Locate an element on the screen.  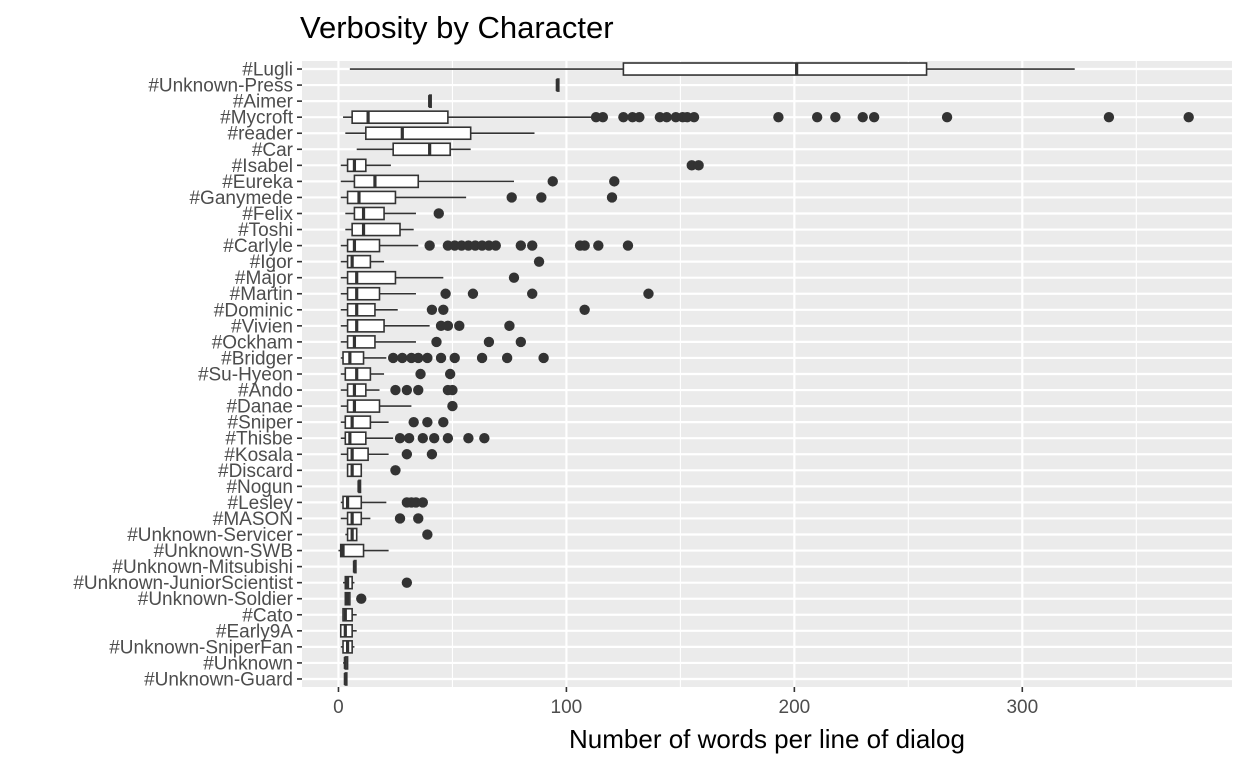
category-label: #Su-Hyeon is located at coordinates (245, 375).